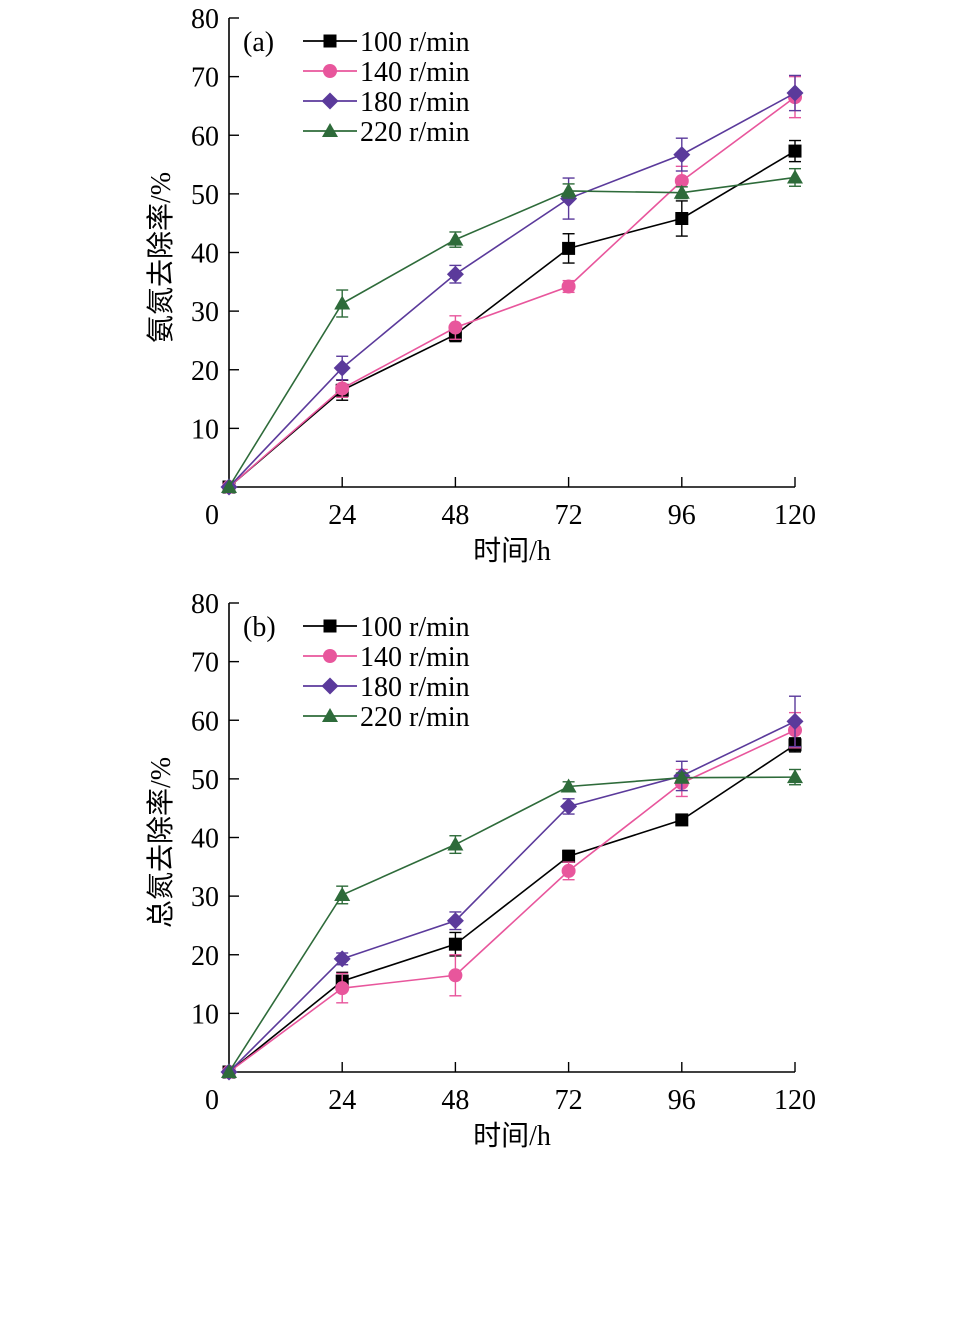 The height and width of the screenshot is (1322, 963). What do you see at coordinates (161, 257) in the screenshot?
I see `y-axis-title: 氨氮去除率/%` at bounding box center [161, 257].